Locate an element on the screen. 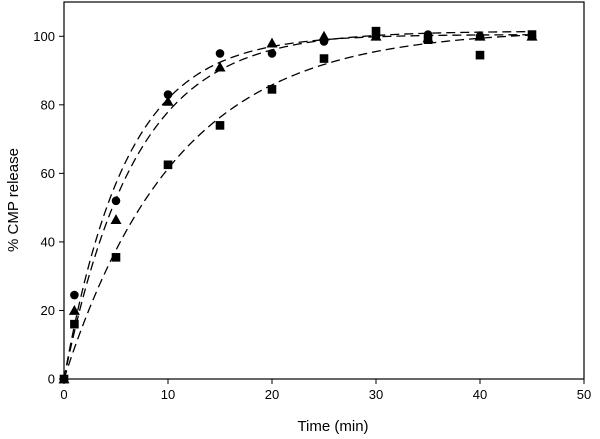  x-tick-label: 40 is located at coordinates (480, 394).